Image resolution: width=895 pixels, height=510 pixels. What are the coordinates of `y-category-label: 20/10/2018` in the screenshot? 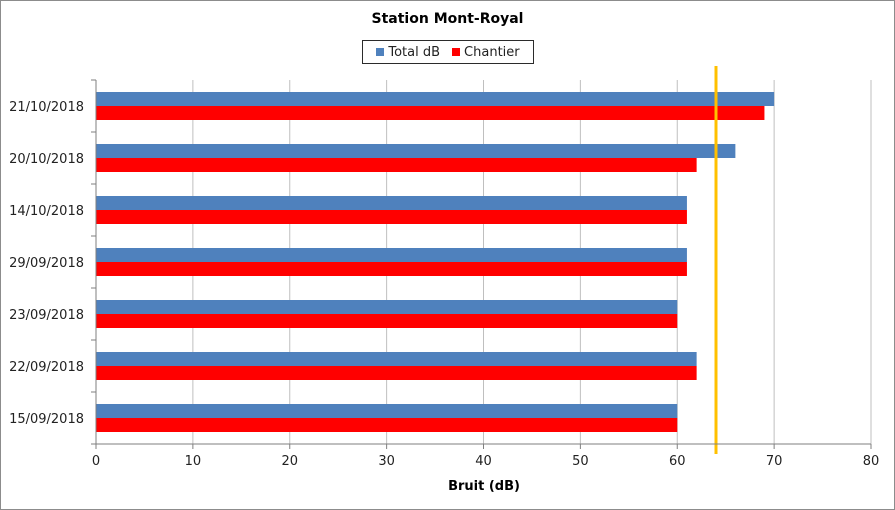 It's located at (46, 159).